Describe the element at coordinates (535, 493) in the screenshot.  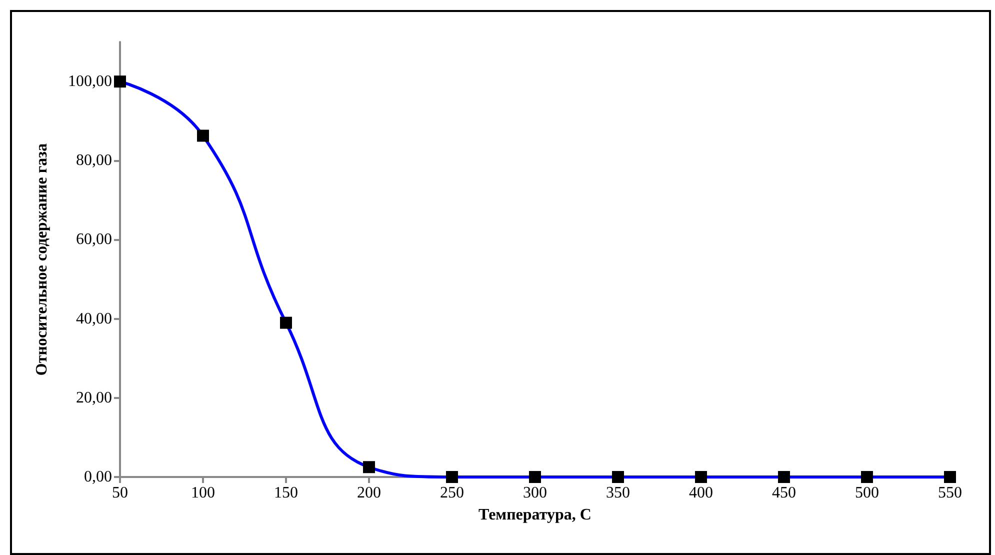
I see `x-tick-label: 300` at that location.